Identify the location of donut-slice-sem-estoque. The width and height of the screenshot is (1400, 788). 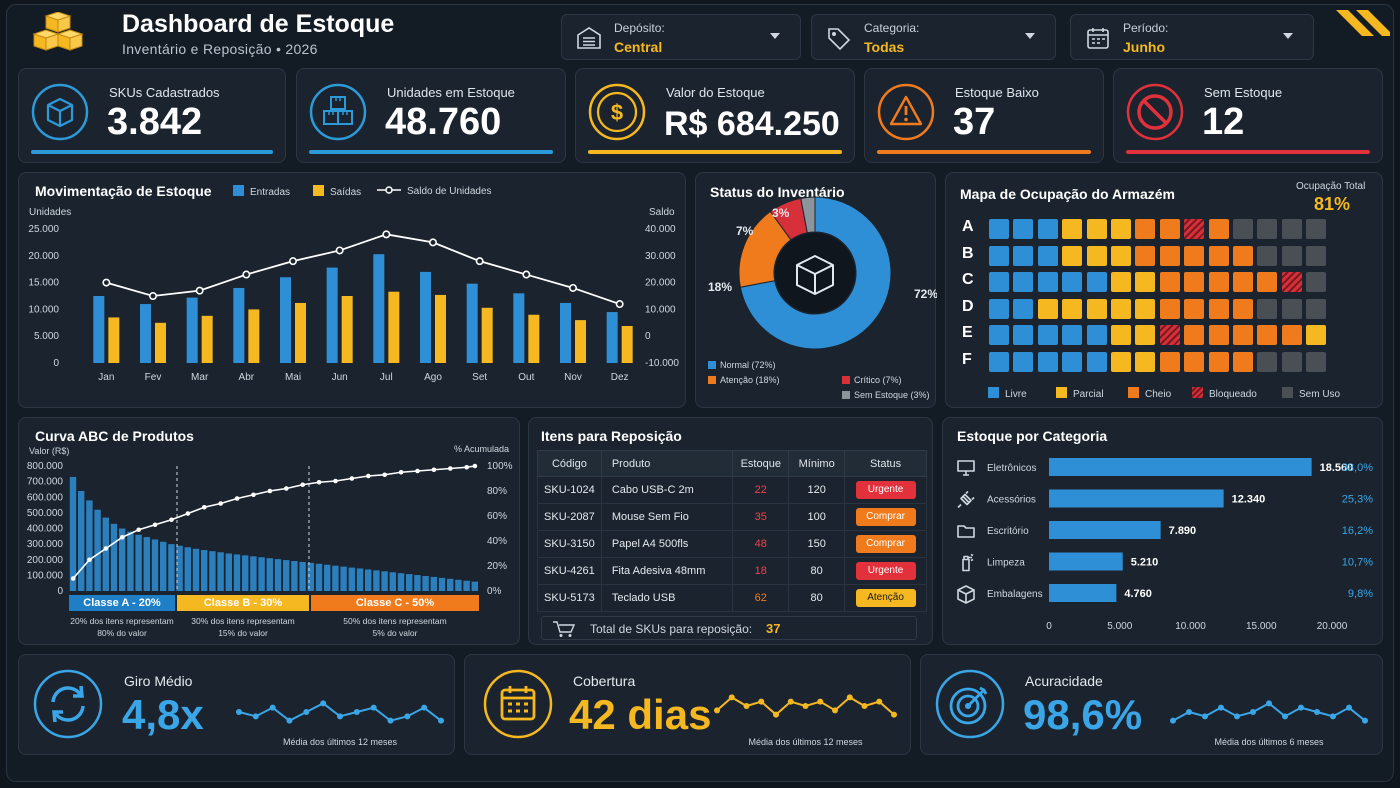
(808, 215).